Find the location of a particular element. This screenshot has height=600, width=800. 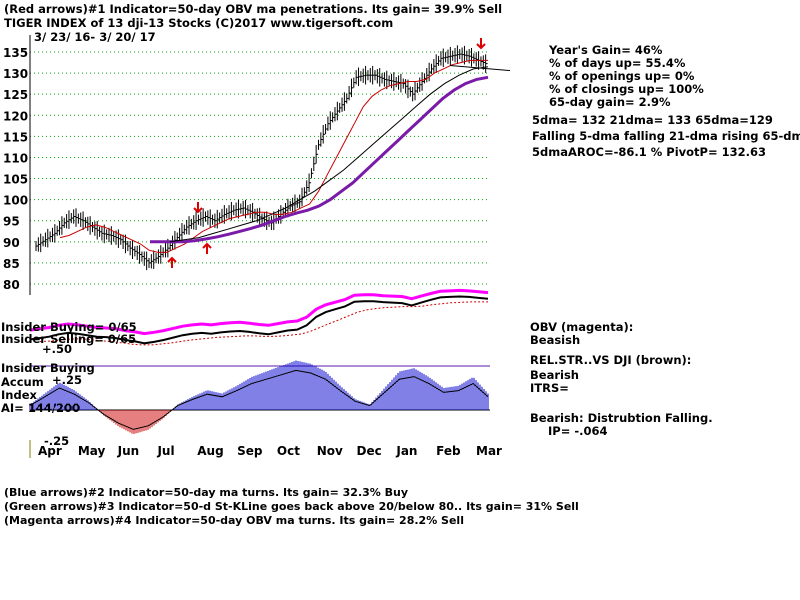

y-tick-label: 135 is located at coordinates (15, 53).